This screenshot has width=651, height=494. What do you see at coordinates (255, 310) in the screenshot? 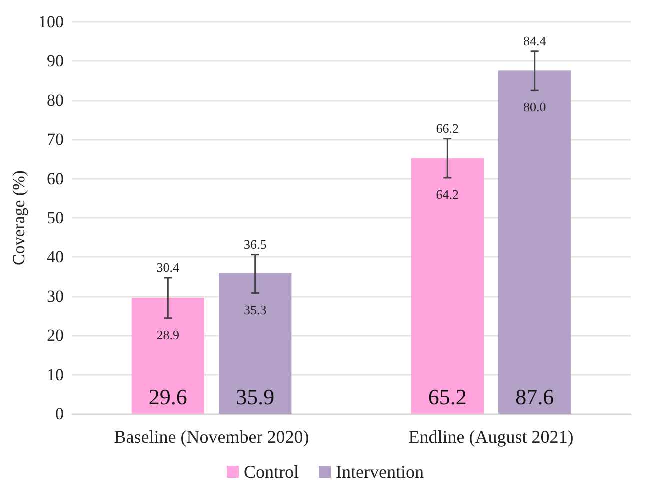
I see `annotation: 35.3` at bounding box center [255, 310].